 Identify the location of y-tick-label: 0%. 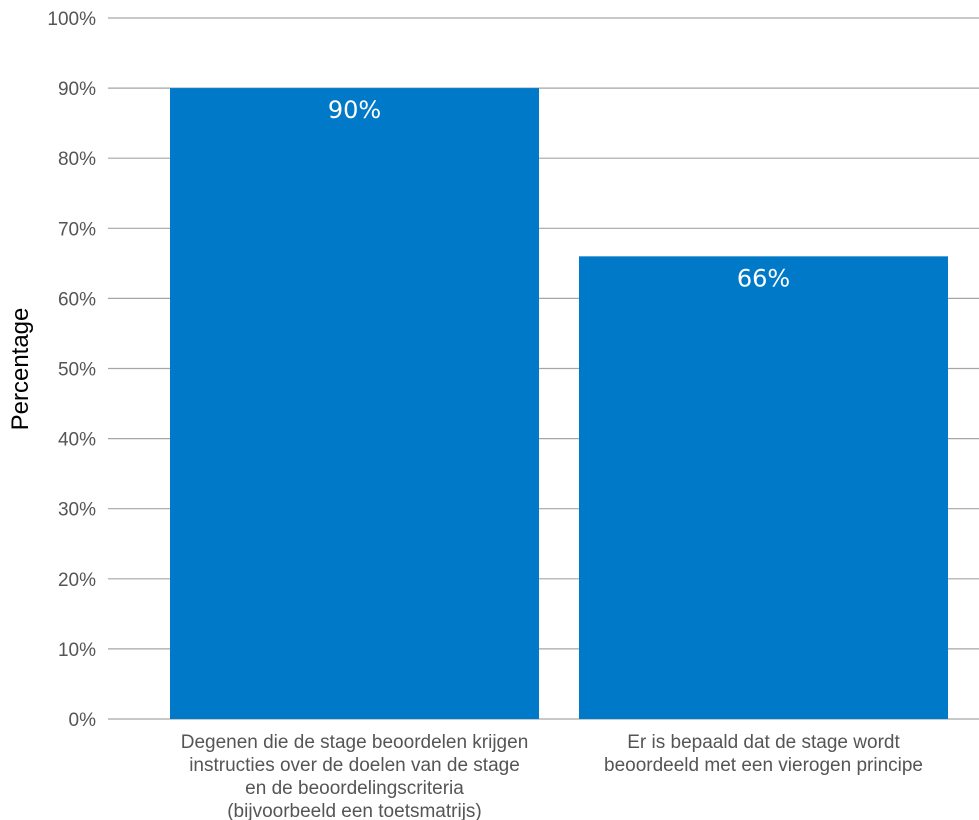
(83, 720).